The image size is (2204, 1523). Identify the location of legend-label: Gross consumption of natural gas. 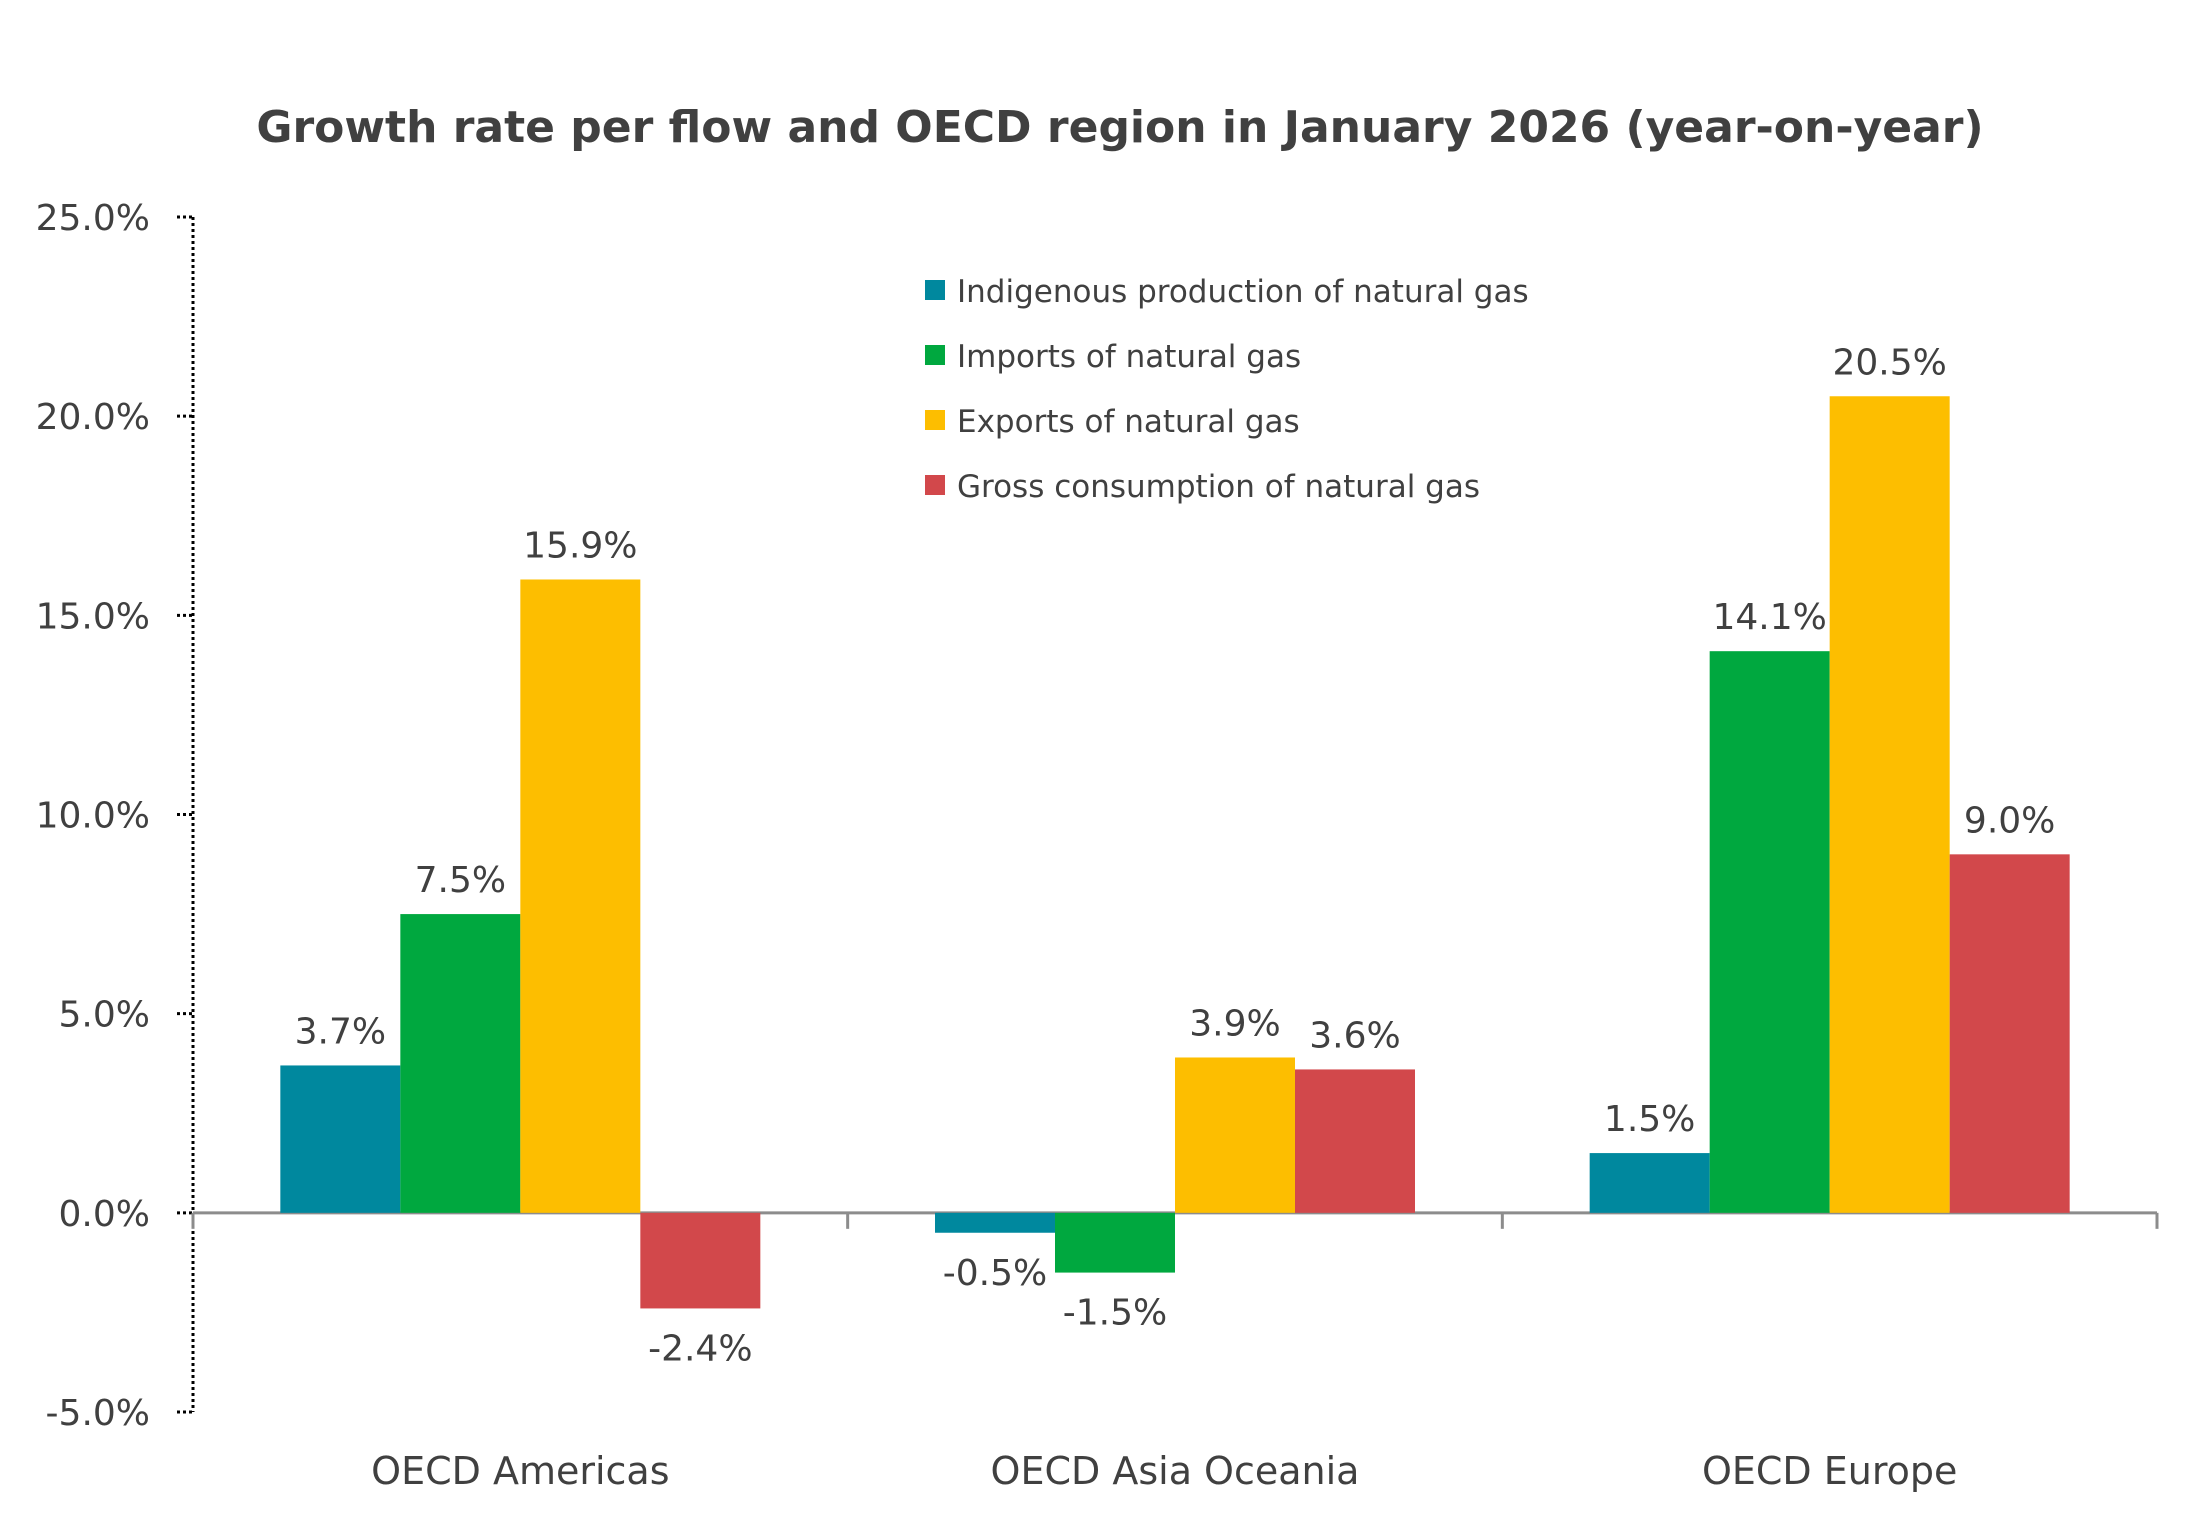
(1218, 487).